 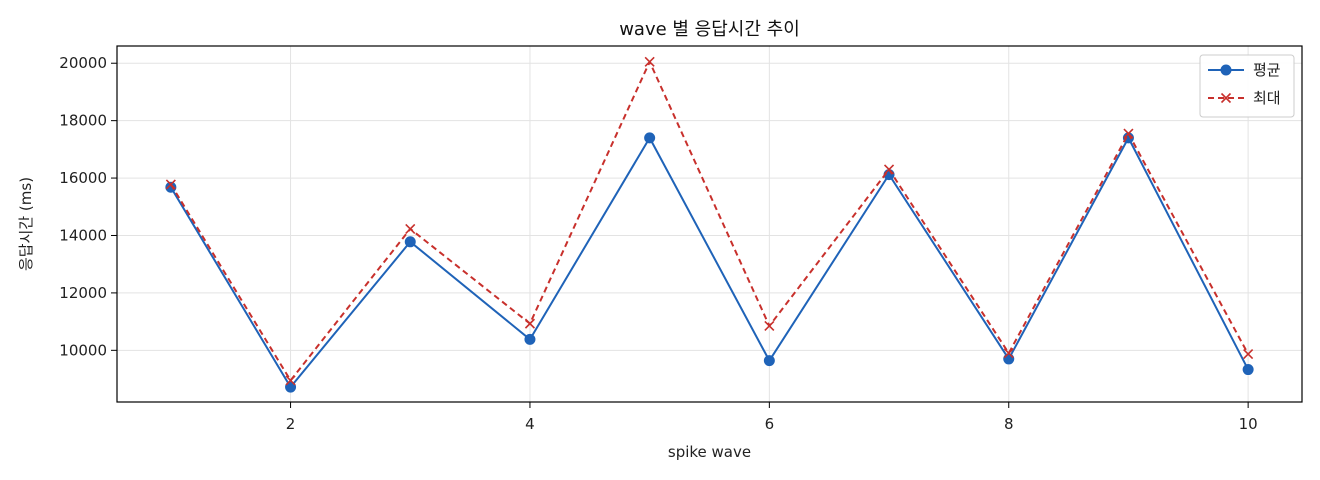 What do you see at coordinates (83, 350) in the screenshot?
I see `y-tick-label: 10000` at bounding box center [83, 350].